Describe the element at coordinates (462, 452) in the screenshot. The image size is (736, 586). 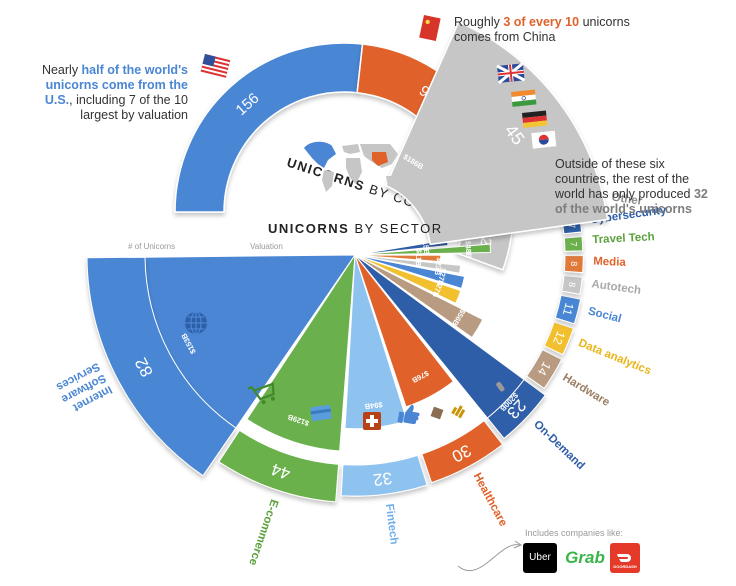
I see `sector-count-bar-healthcare` at that location.